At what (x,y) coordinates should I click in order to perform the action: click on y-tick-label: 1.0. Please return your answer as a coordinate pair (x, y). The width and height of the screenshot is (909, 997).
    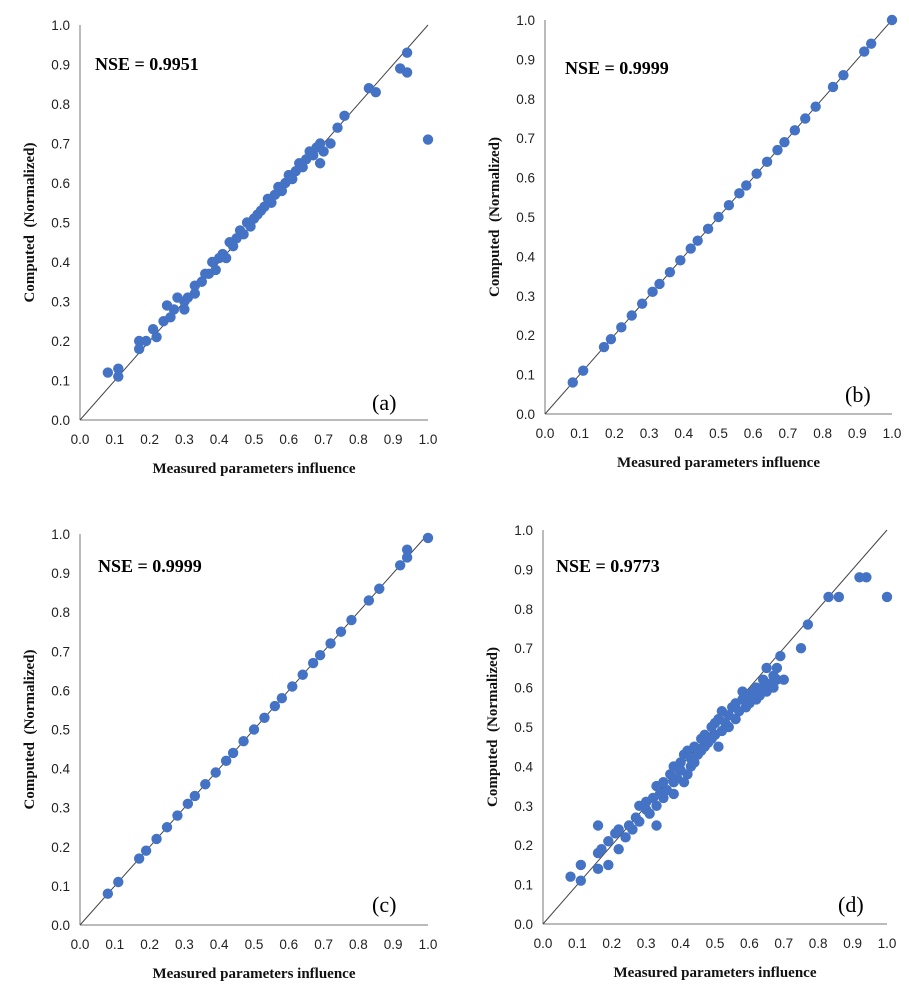
    Looking at the image, I should click on (60, 25).